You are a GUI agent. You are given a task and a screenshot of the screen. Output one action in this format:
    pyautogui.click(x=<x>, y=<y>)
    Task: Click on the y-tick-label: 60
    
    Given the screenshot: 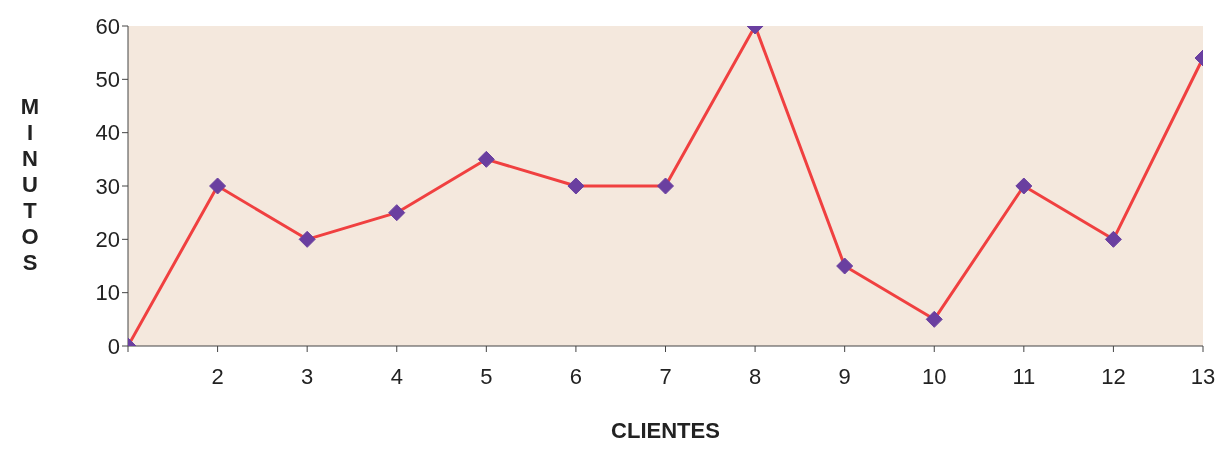 What is the action you would take?
    pyautogui.click(x=107, y=26)
    